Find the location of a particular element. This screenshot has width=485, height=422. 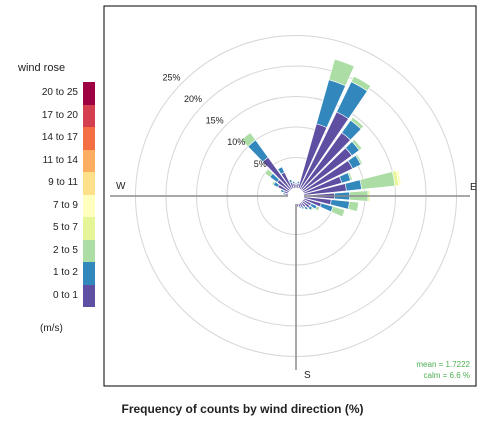

direction-label-e: E is located at coordinates (473, 187).